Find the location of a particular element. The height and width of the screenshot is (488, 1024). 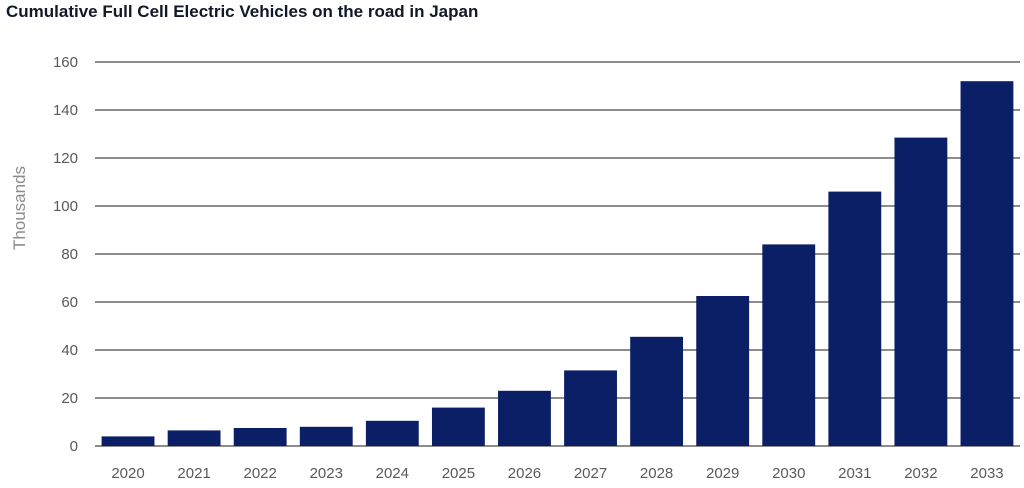

bar-2027 is located at coordinates (590, 408).